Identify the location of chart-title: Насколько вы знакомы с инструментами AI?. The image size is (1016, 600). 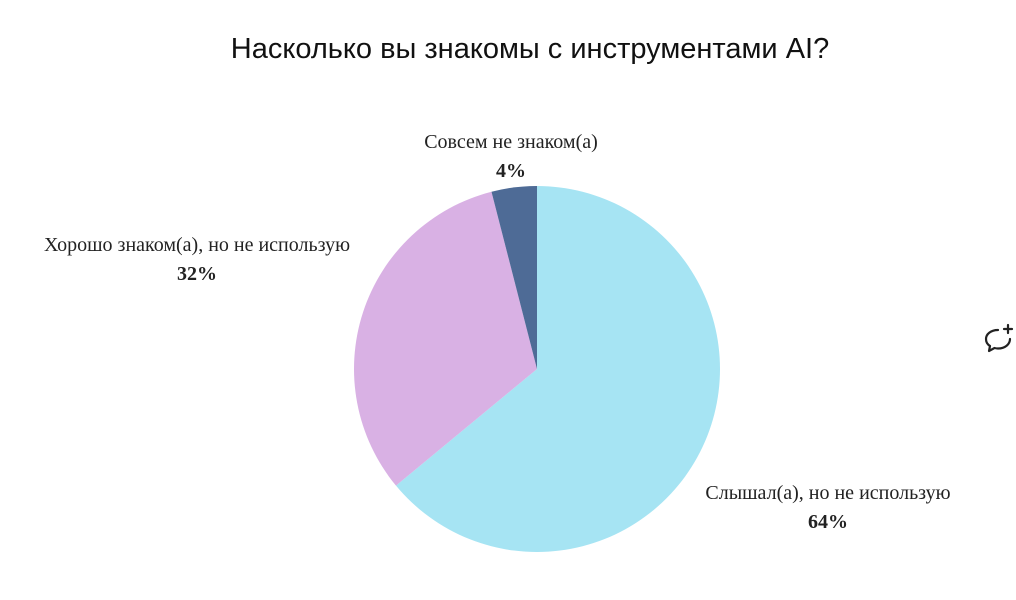
(530, 49).